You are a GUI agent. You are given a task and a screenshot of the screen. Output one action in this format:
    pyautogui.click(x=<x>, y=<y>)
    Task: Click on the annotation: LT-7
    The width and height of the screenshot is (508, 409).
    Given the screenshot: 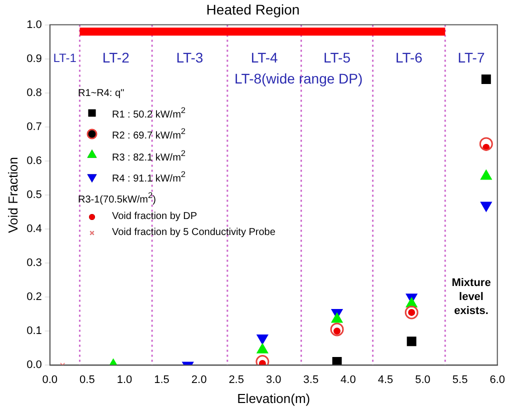 What is the action you would take?
    pyautogui.click(x=471, y=58)
    